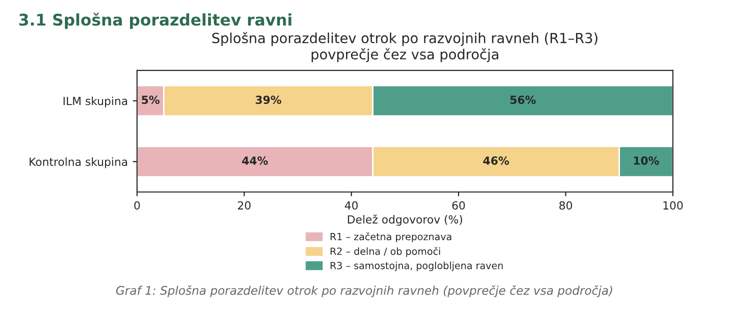  I want to click on chart-title: Splošna porazdelitev otrok po razvojnih ravneh (R1–R3) povprečje čez vsa področja, so click(405, 47).